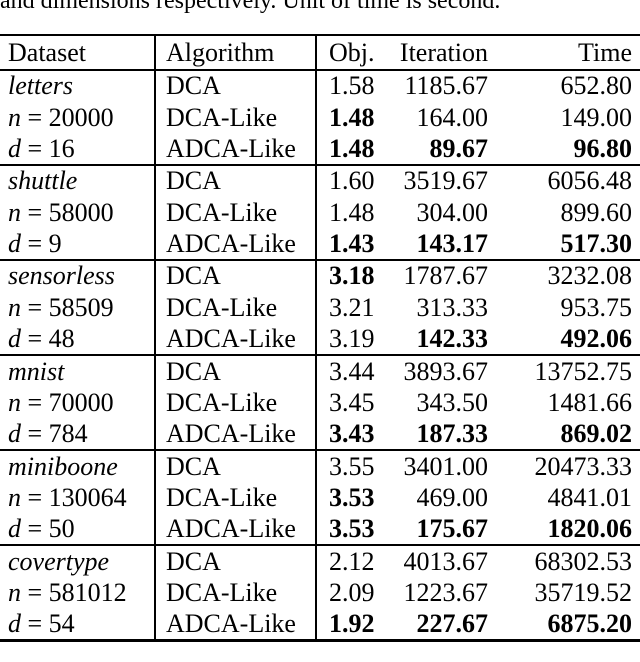  What do you see at coordinates (78, 181) in the screenshot?
I see `dataset-name-cell: shuttle` at bounding box center [78, 181].